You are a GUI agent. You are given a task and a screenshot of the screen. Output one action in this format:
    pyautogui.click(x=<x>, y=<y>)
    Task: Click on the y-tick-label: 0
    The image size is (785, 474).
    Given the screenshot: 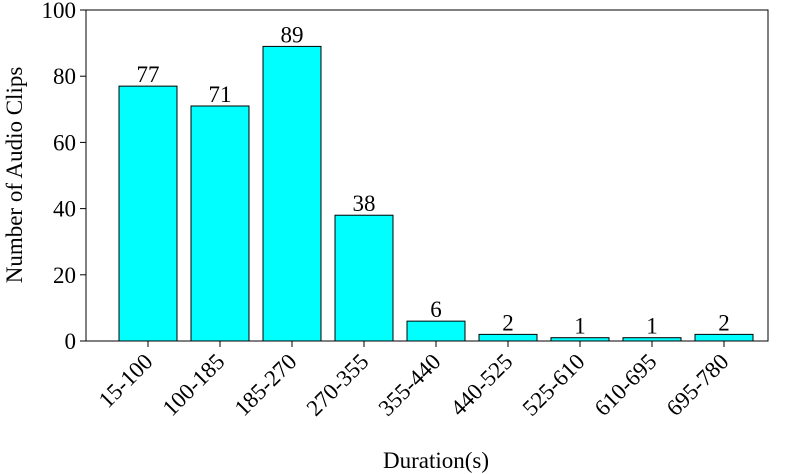 What is the action you would take?
    pyautogui.click(x=71, y=341)
    